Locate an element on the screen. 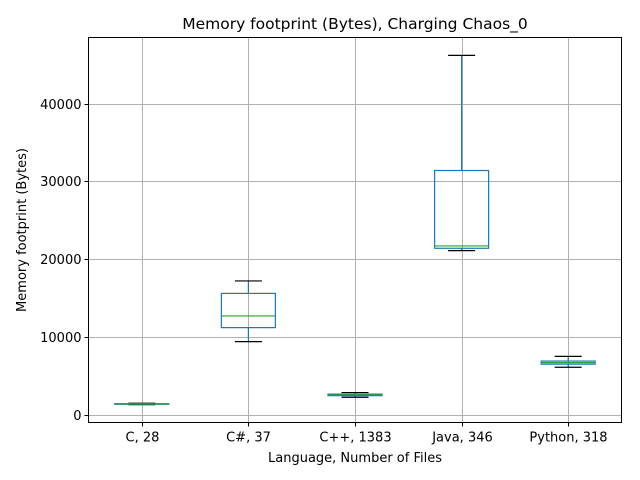 The width and height of the screenshot is (640, 480). y-tick-label: 40000 is located at coordinates (60, 105).